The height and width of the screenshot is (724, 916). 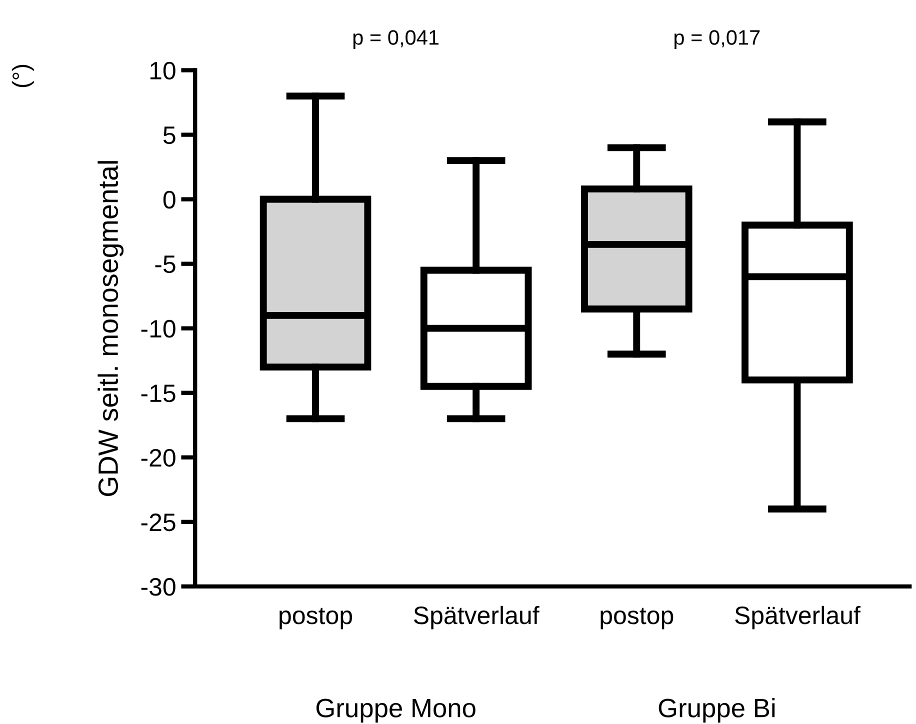 I want to click on y-tick-label: -15, so click(x=158, y=393).